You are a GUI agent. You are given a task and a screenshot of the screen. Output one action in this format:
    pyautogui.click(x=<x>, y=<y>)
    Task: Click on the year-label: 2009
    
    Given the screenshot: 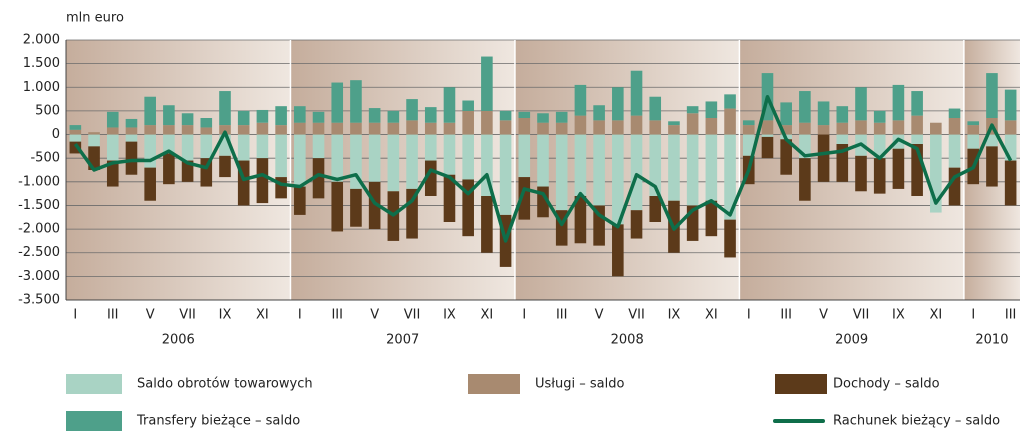 What is the action you would take?
    pyautogui.click(x=851, y=340)
    